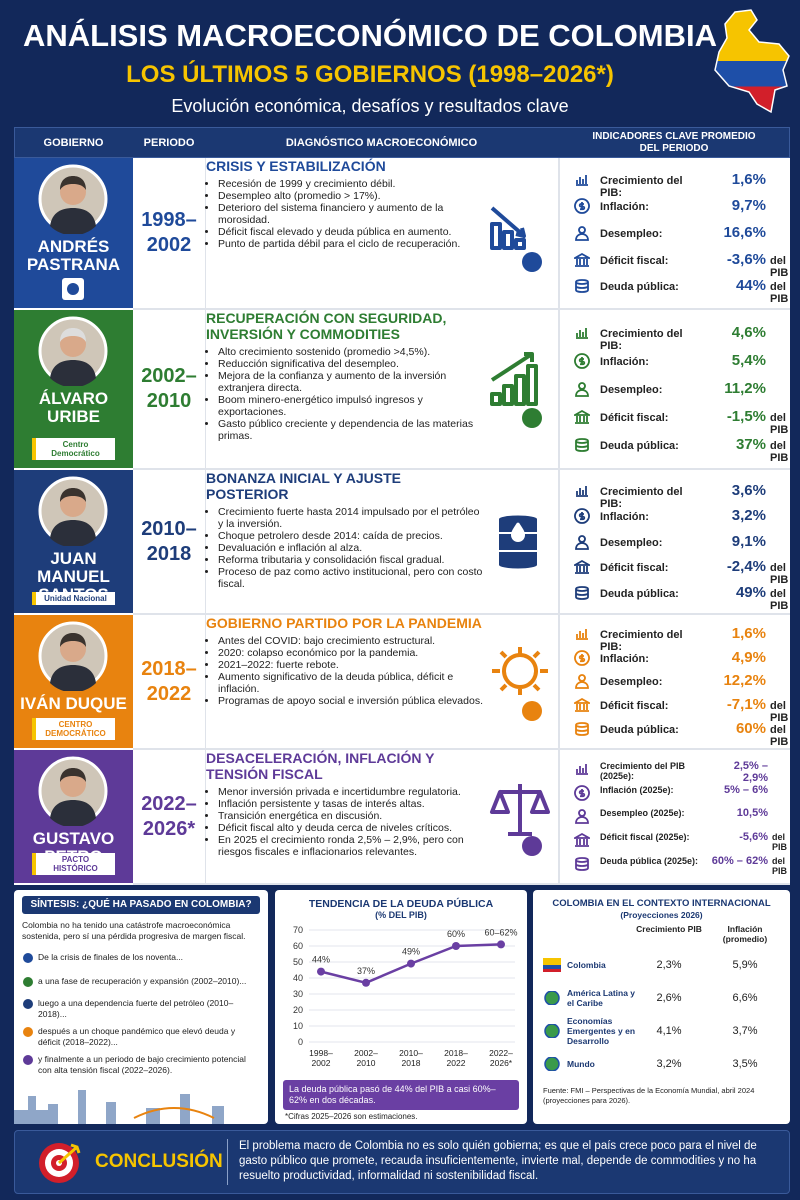 This screenshot has height=1200, width=800. I want to click on bullet: 2021–2022: fuerte rebote., so click(351, 665).